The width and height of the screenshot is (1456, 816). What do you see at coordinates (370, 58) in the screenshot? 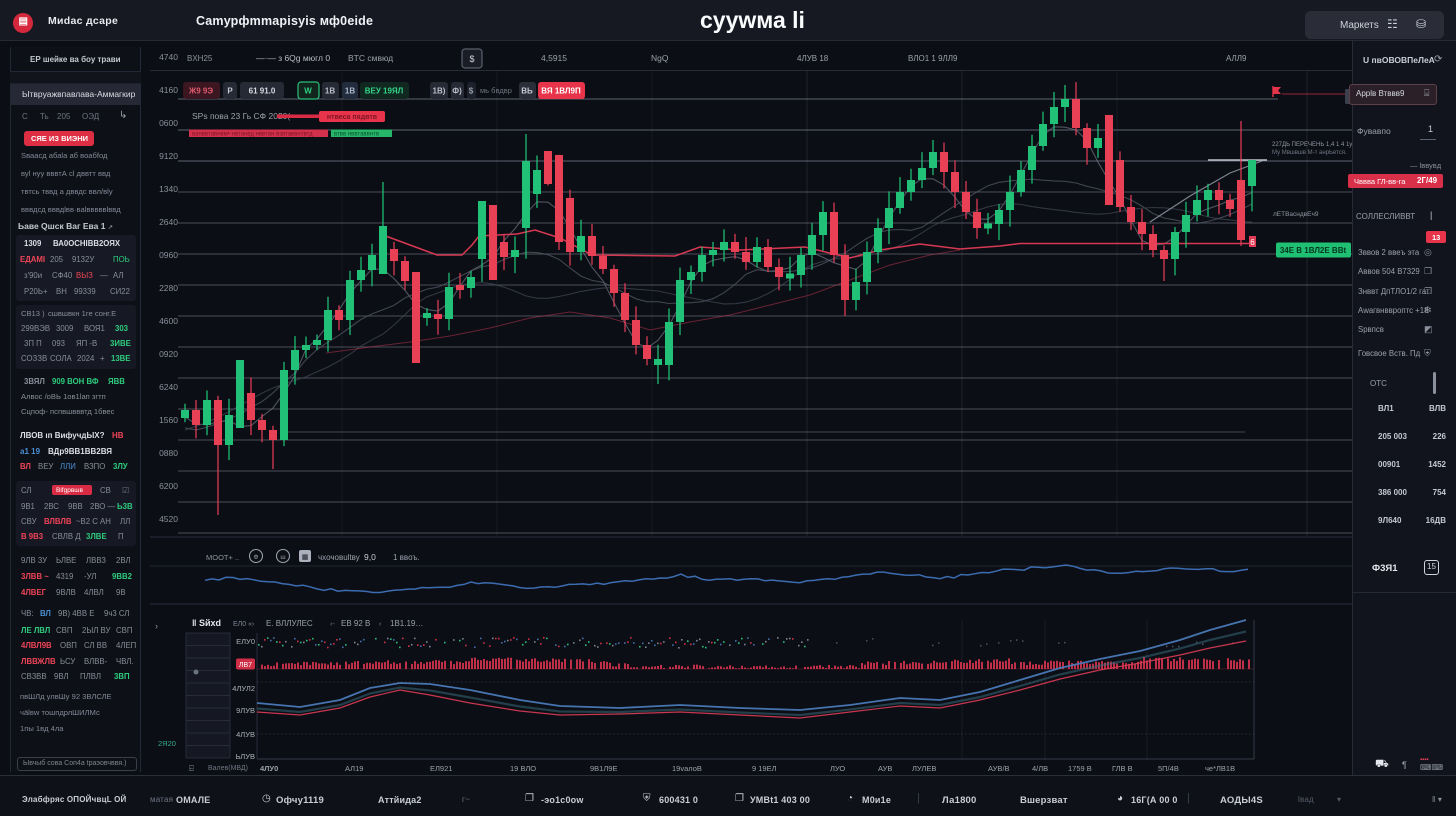
I see `svg-text: BTC смвюд` at bounding box center [370, 58].